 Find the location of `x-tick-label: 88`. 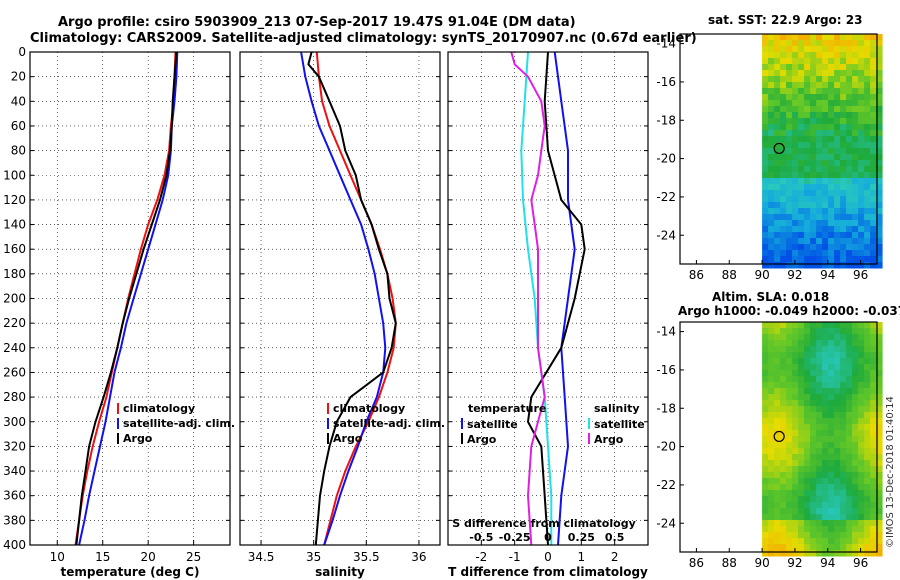

x-tick-label: 88 is located at coordinates (729, 563).